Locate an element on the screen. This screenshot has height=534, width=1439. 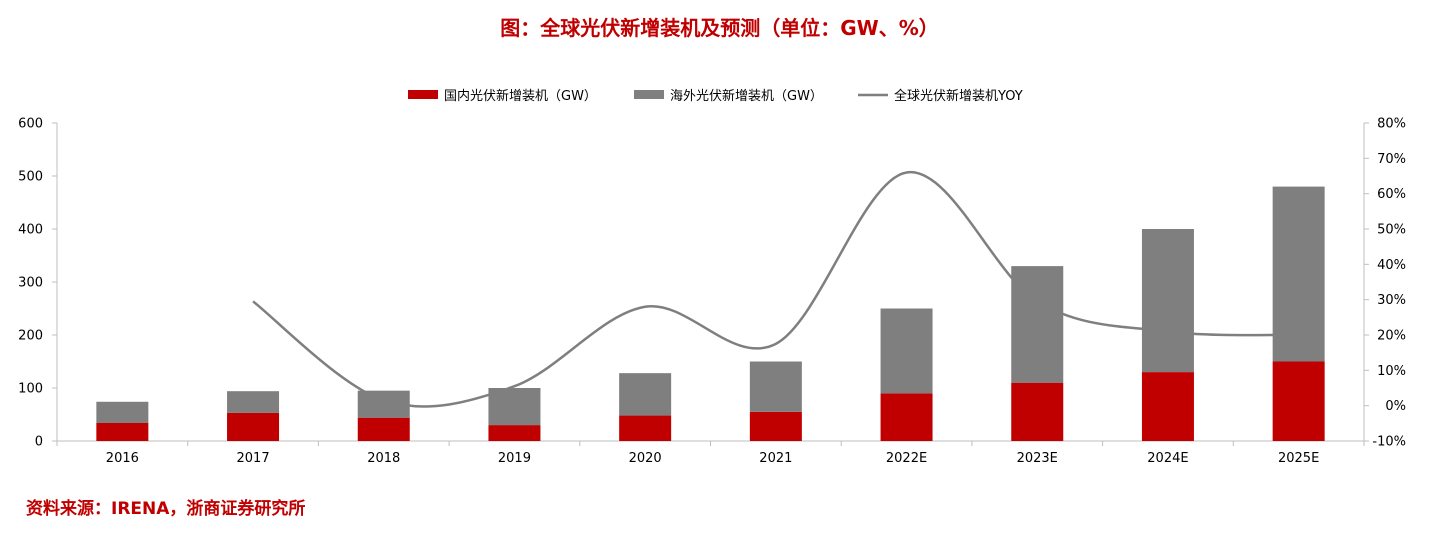
legend-label: 全球光伏新增装机YOY is located at coordinates (958, 96).